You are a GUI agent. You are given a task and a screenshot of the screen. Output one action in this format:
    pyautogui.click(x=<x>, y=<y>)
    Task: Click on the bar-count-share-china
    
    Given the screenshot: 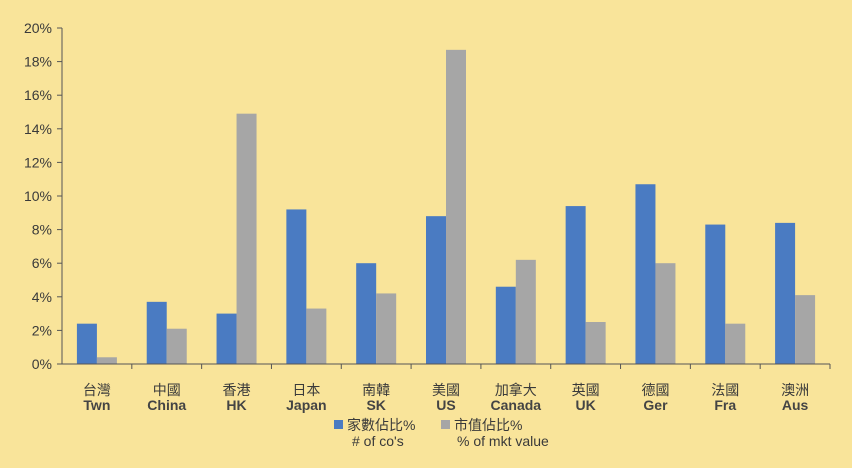 What is the action you would take?
    pyautogui.click(x=156, y=332)
    